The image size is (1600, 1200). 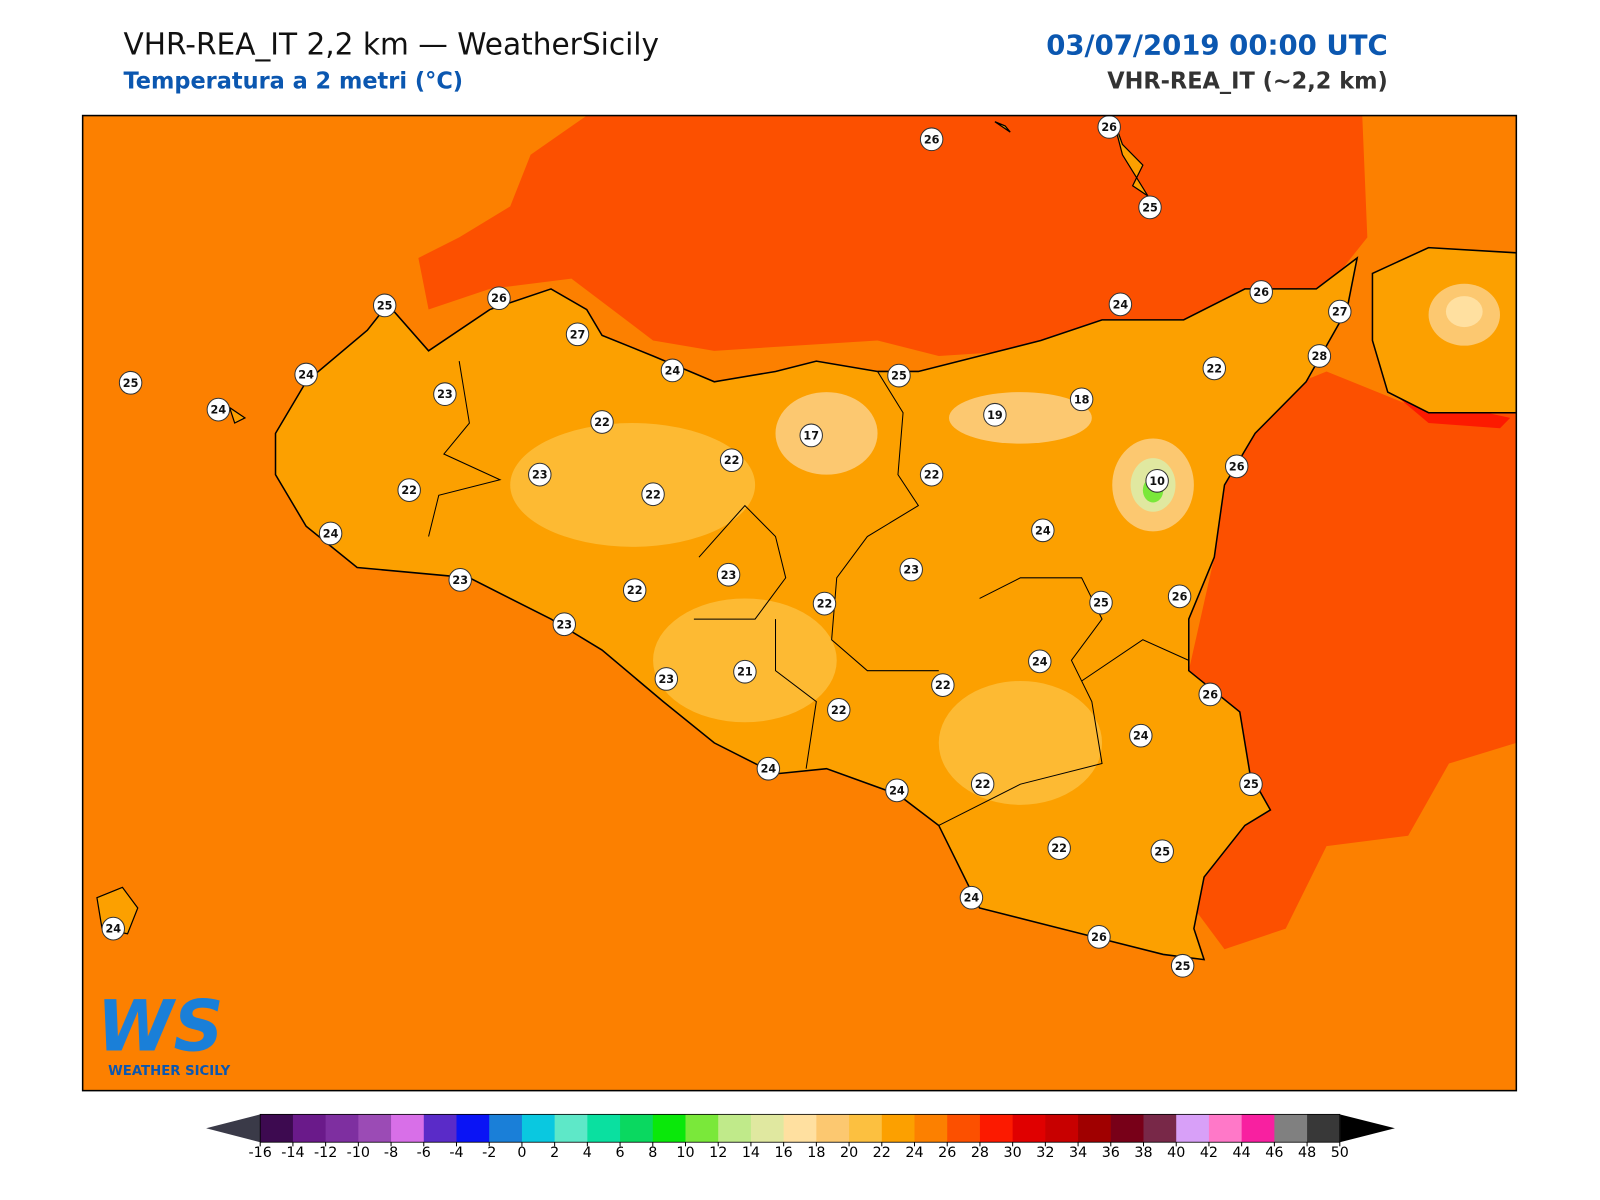 I want to click on subtitle: Temperatura a 2 metri (°C), so click(x=293, y=82).